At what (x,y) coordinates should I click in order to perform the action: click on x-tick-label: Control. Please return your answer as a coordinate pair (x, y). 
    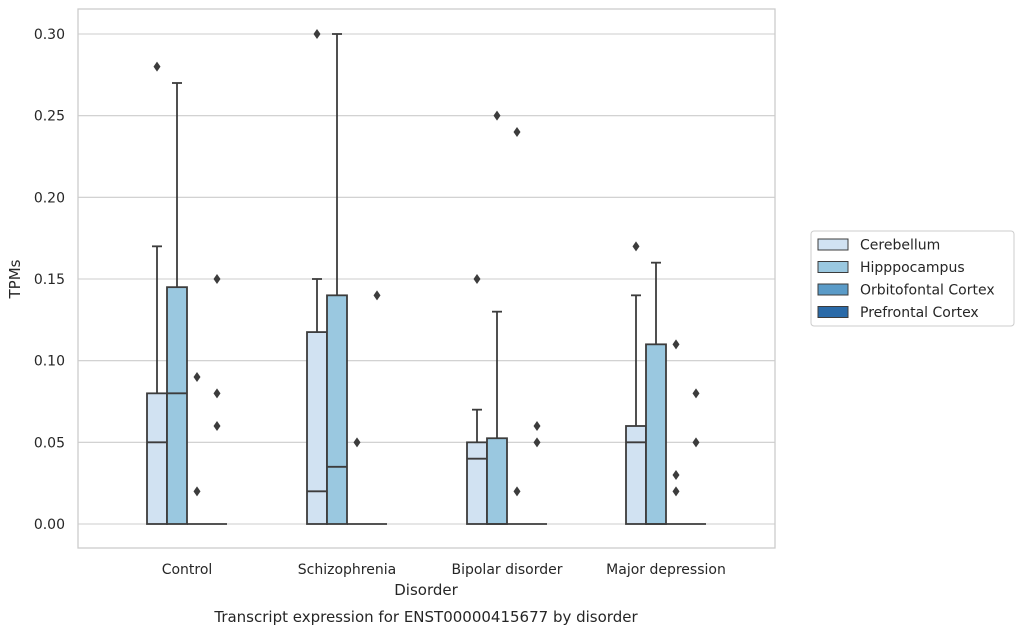
    Looking at the image, I should click on (187, 570).